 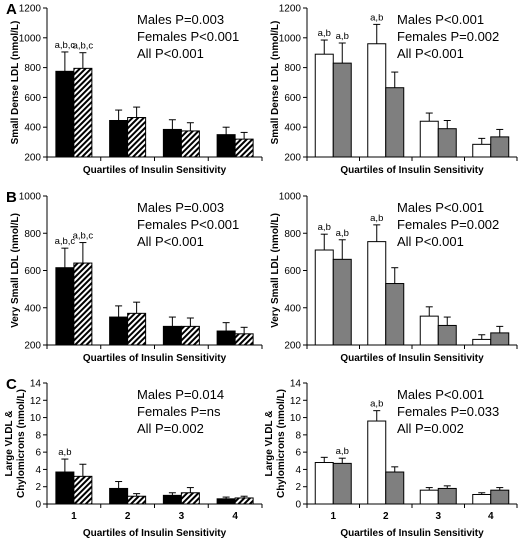 I want to click on y-tick-label: 0, so click(x=38, y=505).